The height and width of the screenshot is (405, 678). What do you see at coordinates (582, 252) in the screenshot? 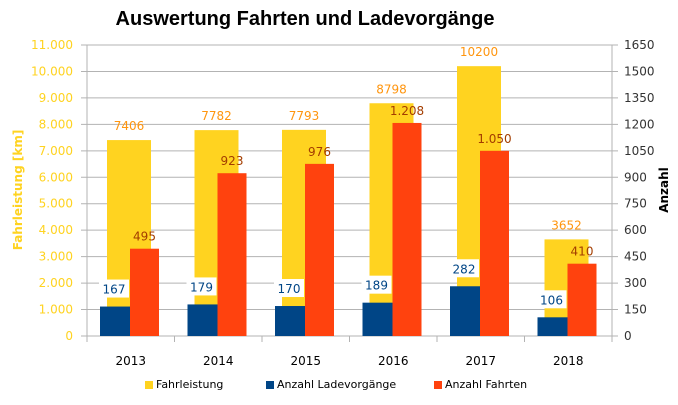
I see `data-label-fahrten: 410` at bounding box center [582, 252].